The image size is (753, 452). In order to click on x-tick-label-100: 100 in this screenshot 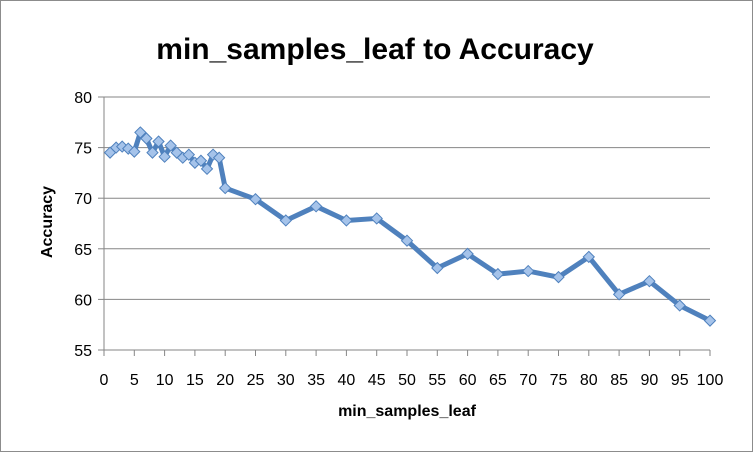, I will do `click(710, 380)`.